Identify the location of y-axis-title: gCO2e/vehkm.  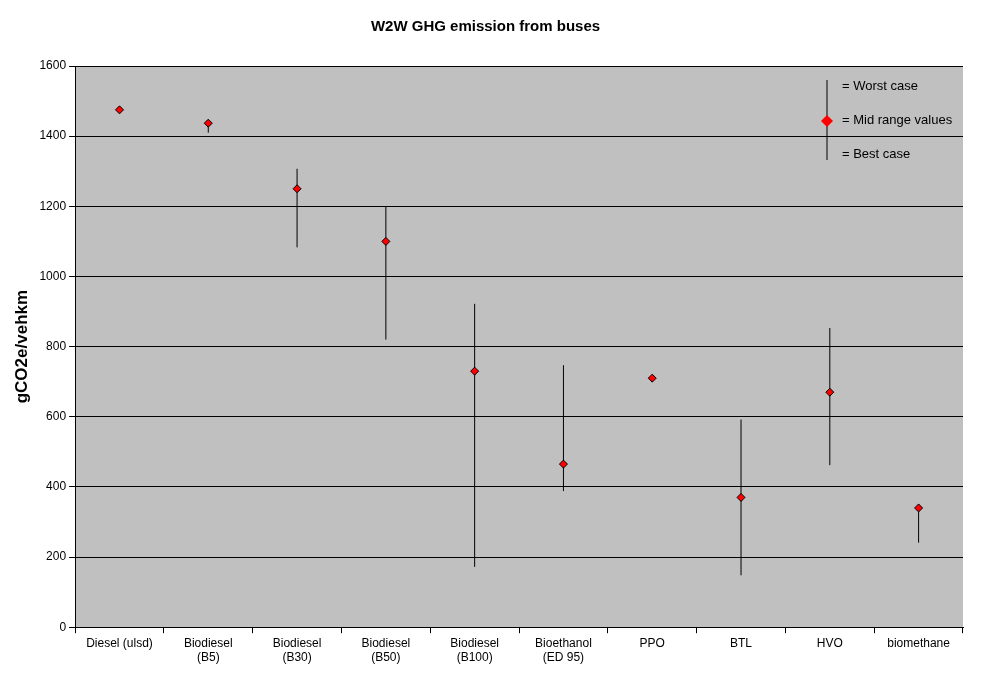
(21, 346).